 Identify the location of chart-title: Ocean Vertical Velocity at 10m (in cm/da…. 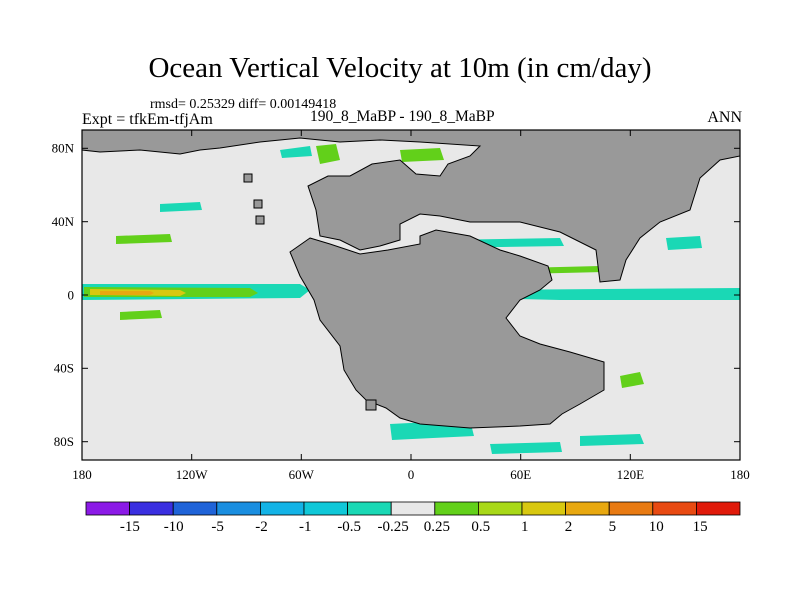
(400, 68).